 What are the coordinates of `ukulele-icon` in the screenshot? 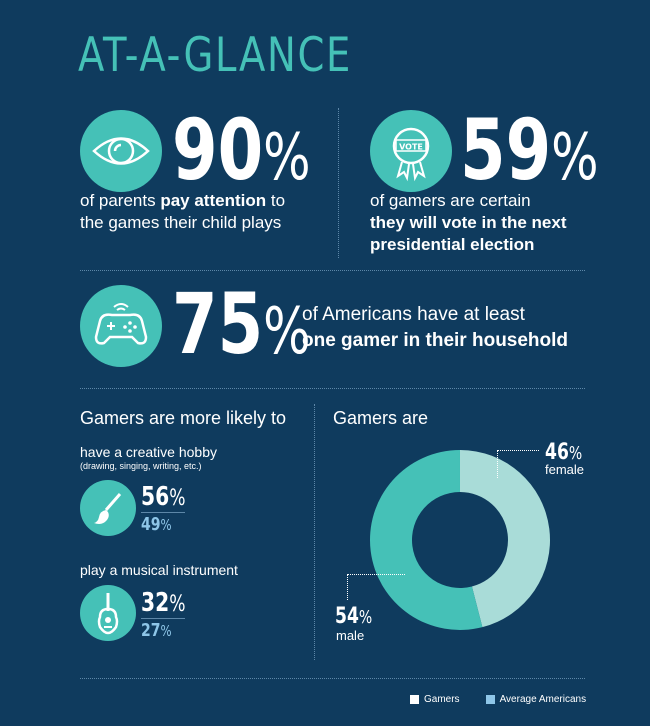 It's located at (108, 614).